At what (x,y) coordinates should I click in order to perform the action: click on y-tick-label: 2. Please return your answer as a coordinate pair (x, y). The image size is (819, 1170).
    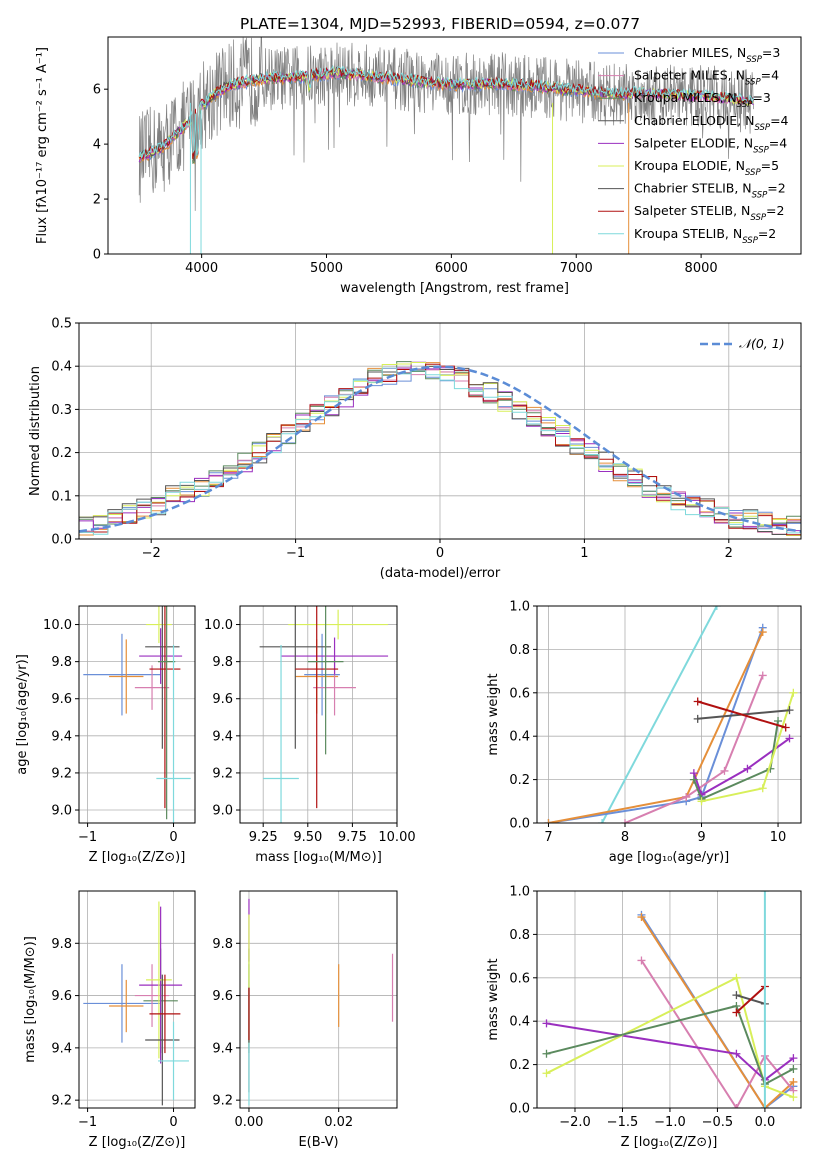
    Looking at the image, I should click on (97, 200).